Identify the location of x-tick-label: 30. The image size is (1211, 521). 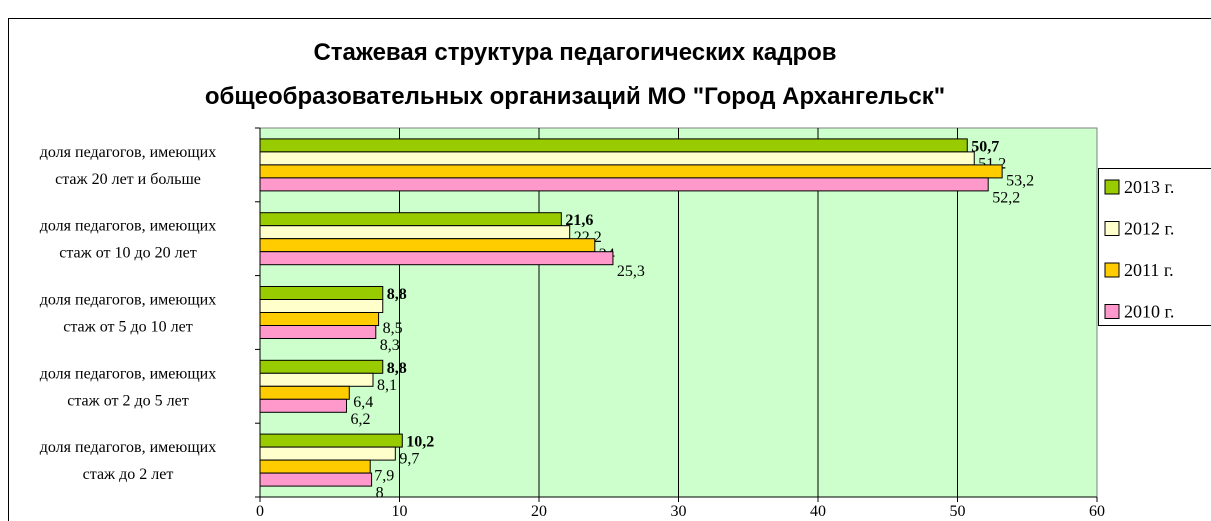
(679, 511).